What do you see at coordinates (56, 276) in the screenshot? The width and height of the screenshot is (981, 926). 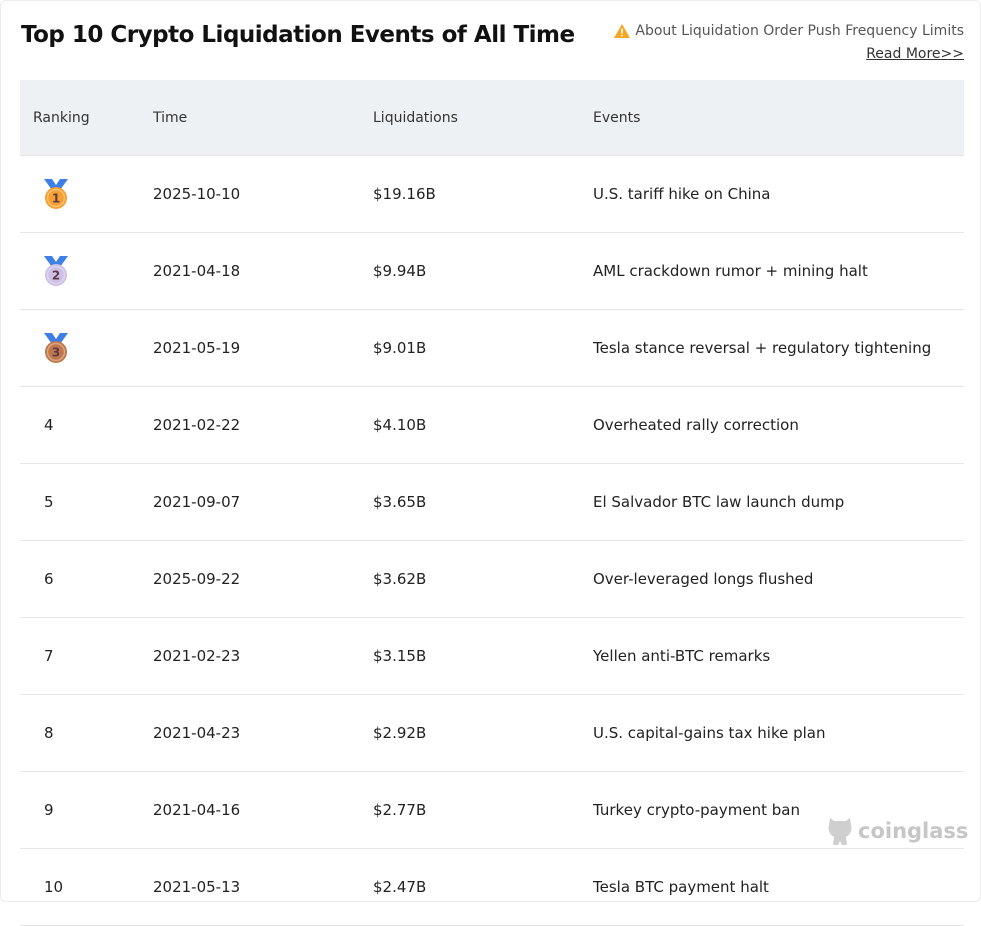 I see `svg-text: 2` at bounding box center [56, 276].